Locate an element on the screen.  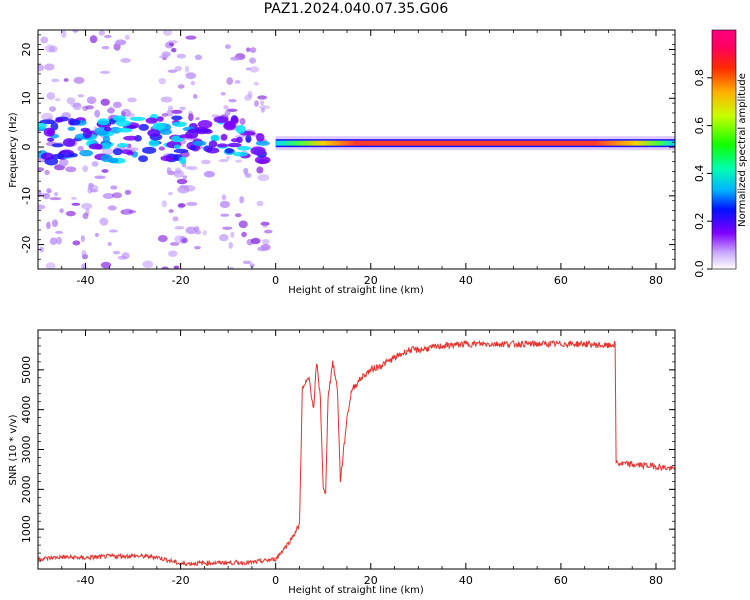
spectrogram-ytick-label: 10 is located at coordinates (26, 98).